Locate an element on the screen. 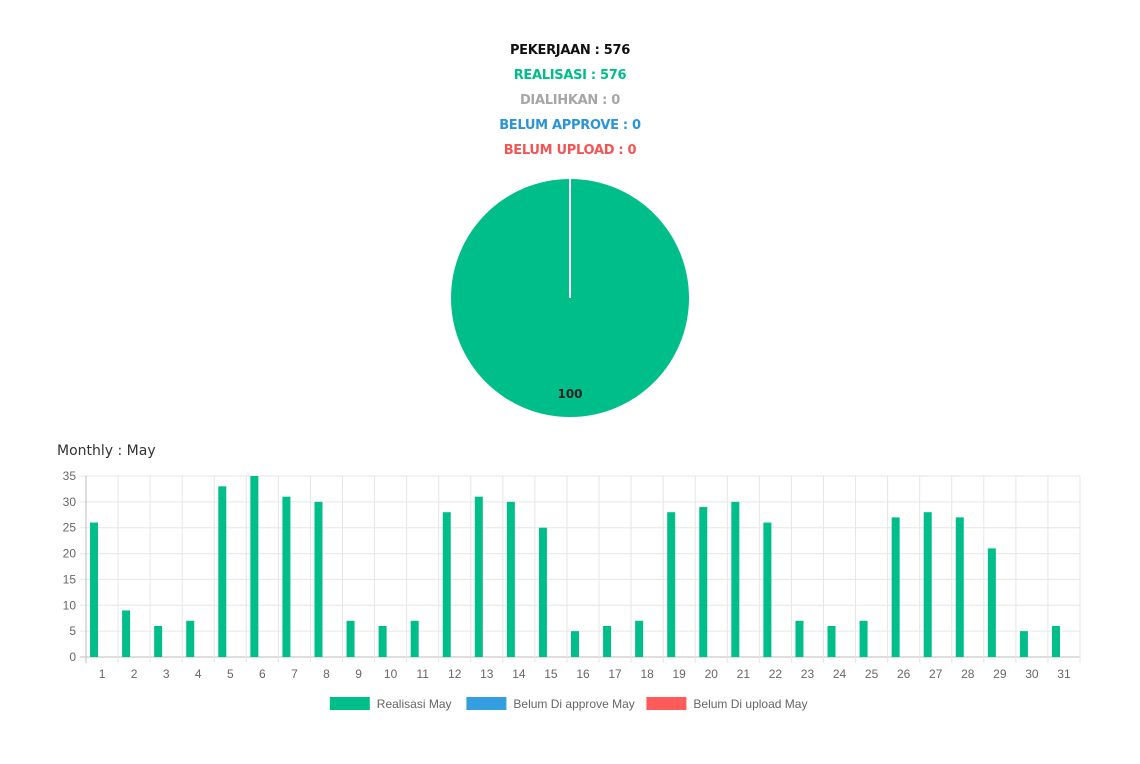  legend-label-2: Belum Di approve May is located at coordinates (573, 704).